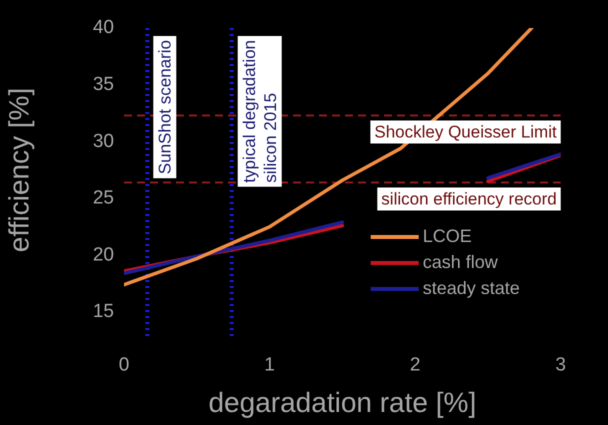 Image resolution: width=608 pixels, height=425 pixels. Describe the element at coordinates (19, 170) in the screenshot. I see `y-axis-title: efficiency [%]` at that location.